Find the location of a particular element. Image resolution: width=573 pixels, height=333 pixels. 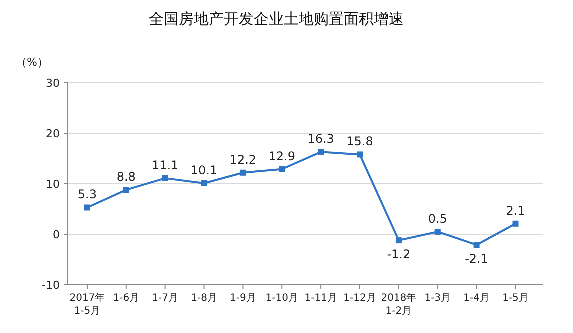

data-label: 8.8 is located at coordinates (126, 177).